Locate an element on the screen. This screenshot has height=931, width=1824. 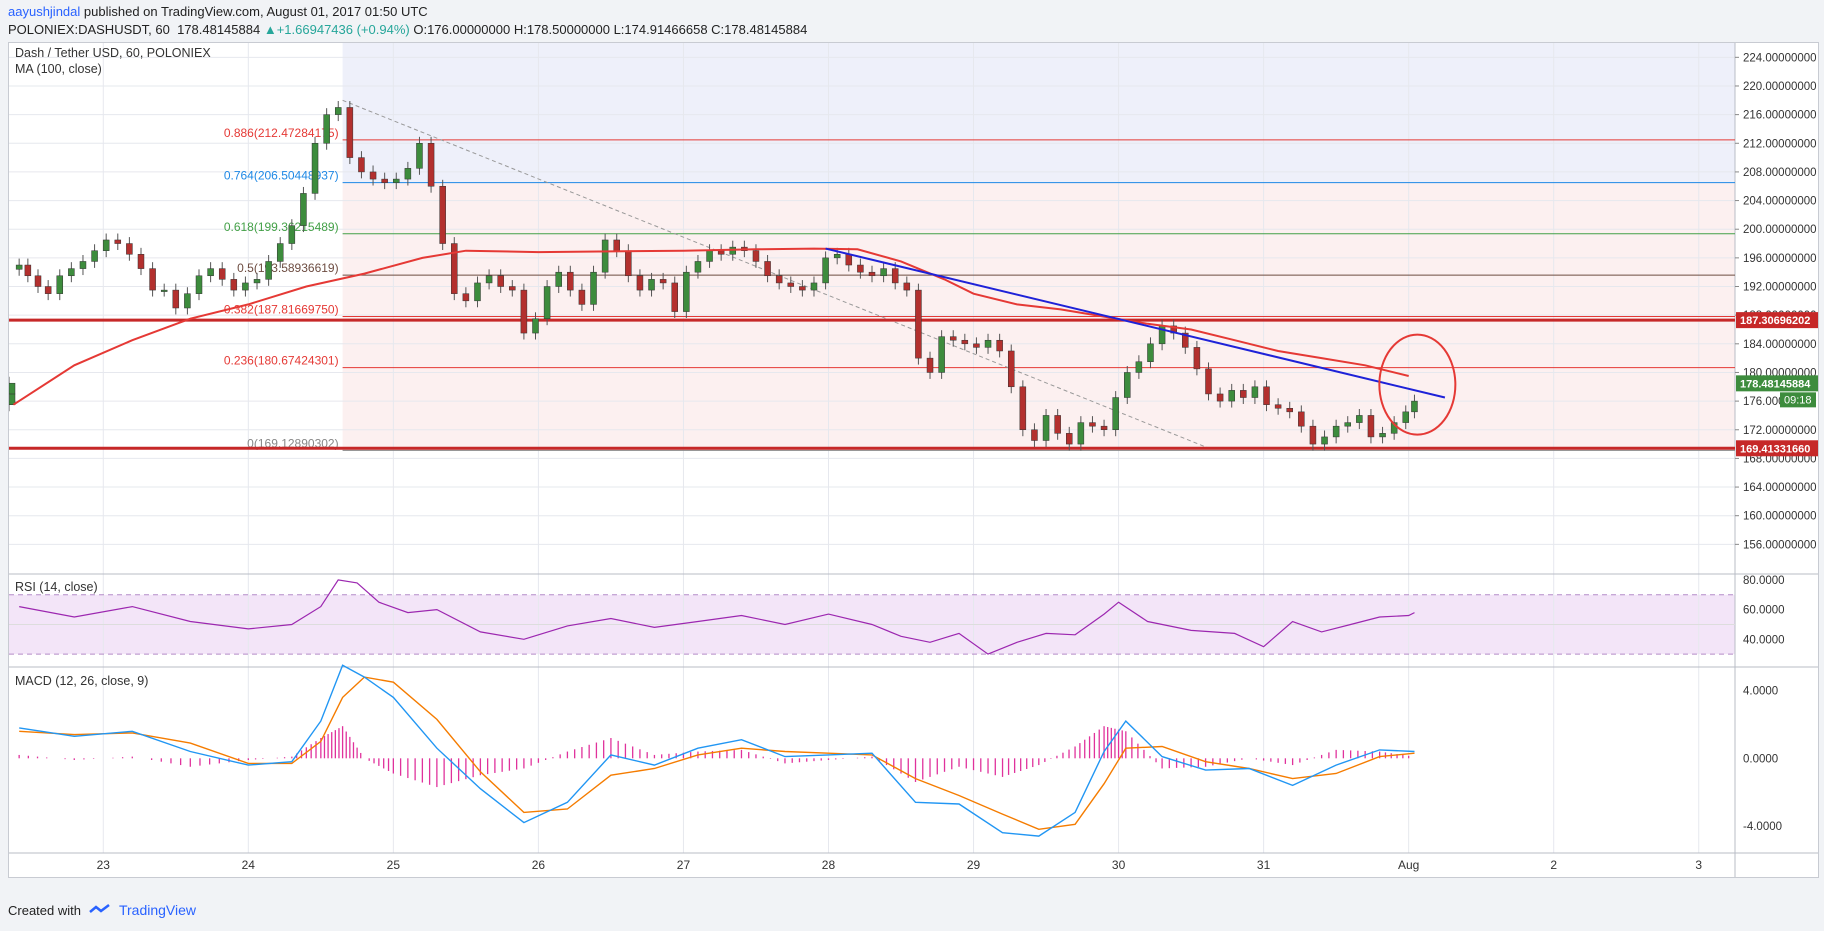
last-price: 178.48145884 is located at coordinates (219, 29).